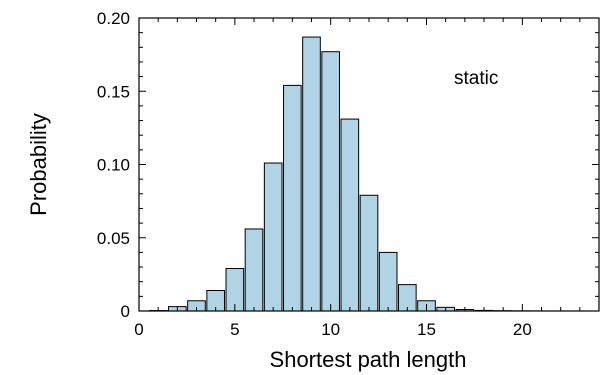 The height and width of the screenshot is (375, 603). What do you see at coordinates (38, 164) in the screenshot?
I see `y-axis-title: Probability` at bounding box center [38, 164].